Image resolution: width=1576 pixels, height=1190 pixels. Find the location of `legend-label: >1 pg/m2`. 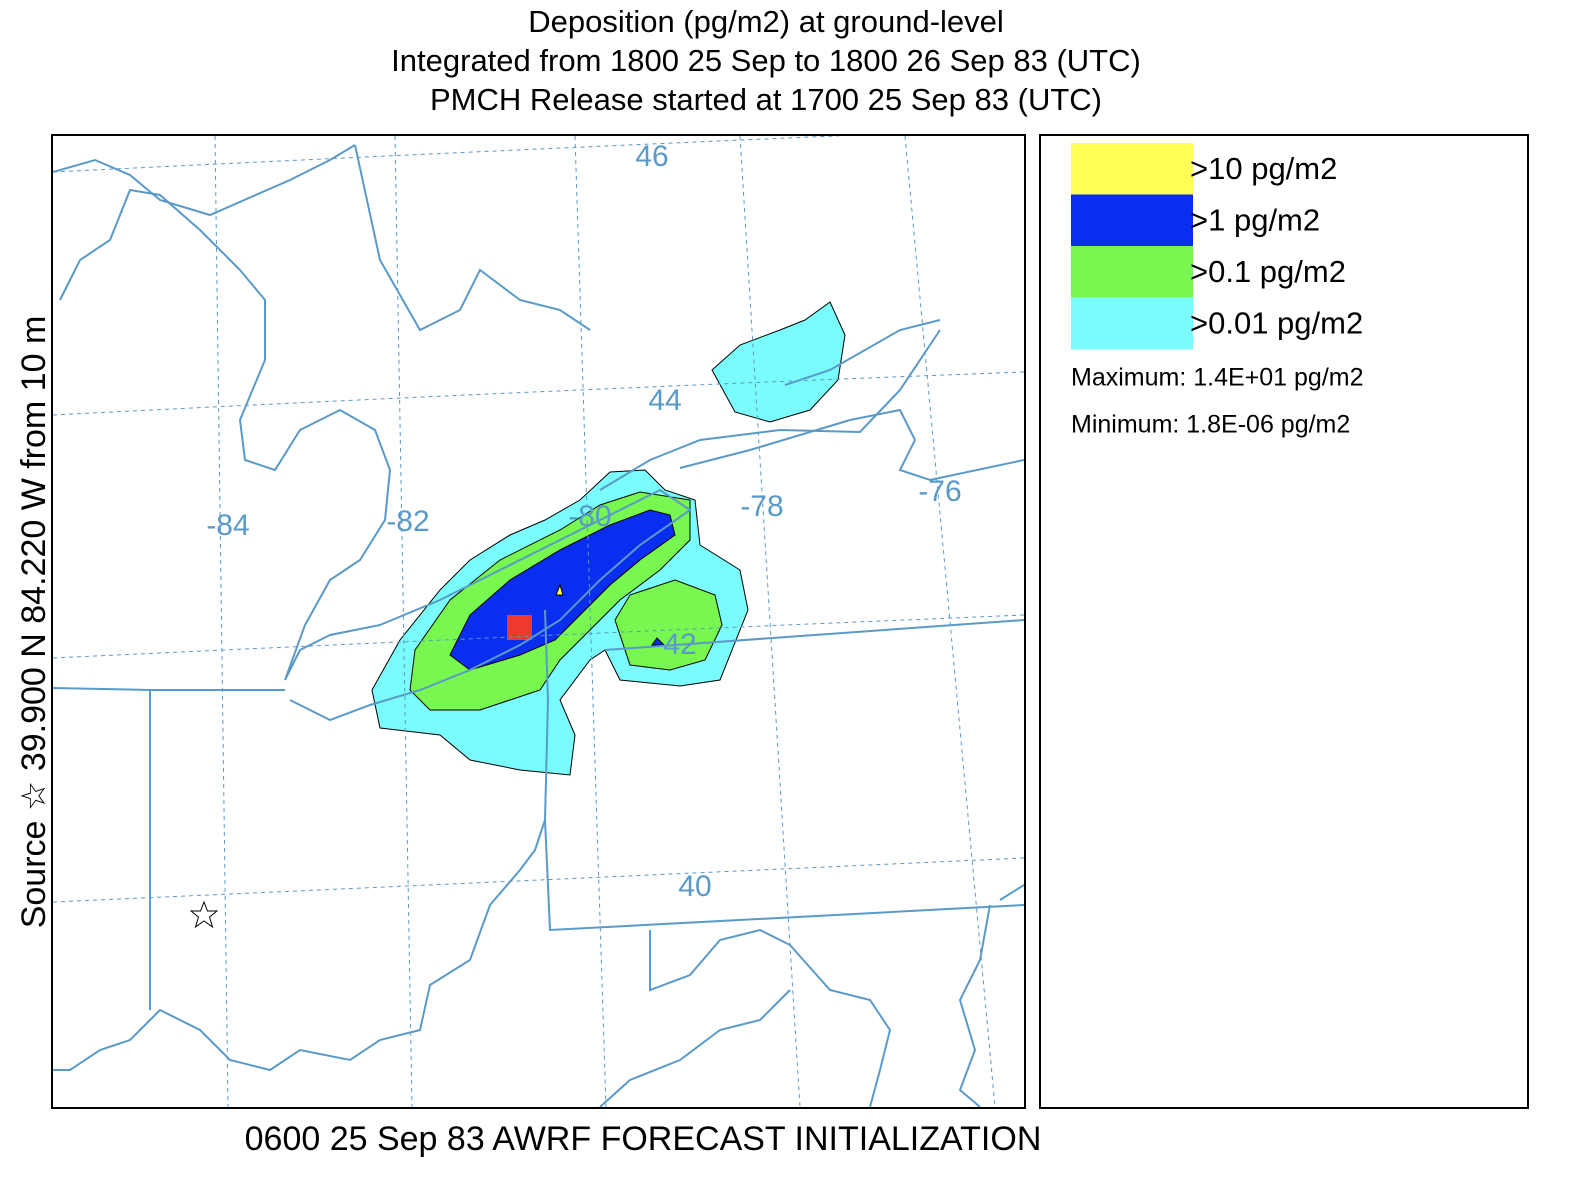

legend-label: >1 pg/m2 is located at coordinates (1255, 220).